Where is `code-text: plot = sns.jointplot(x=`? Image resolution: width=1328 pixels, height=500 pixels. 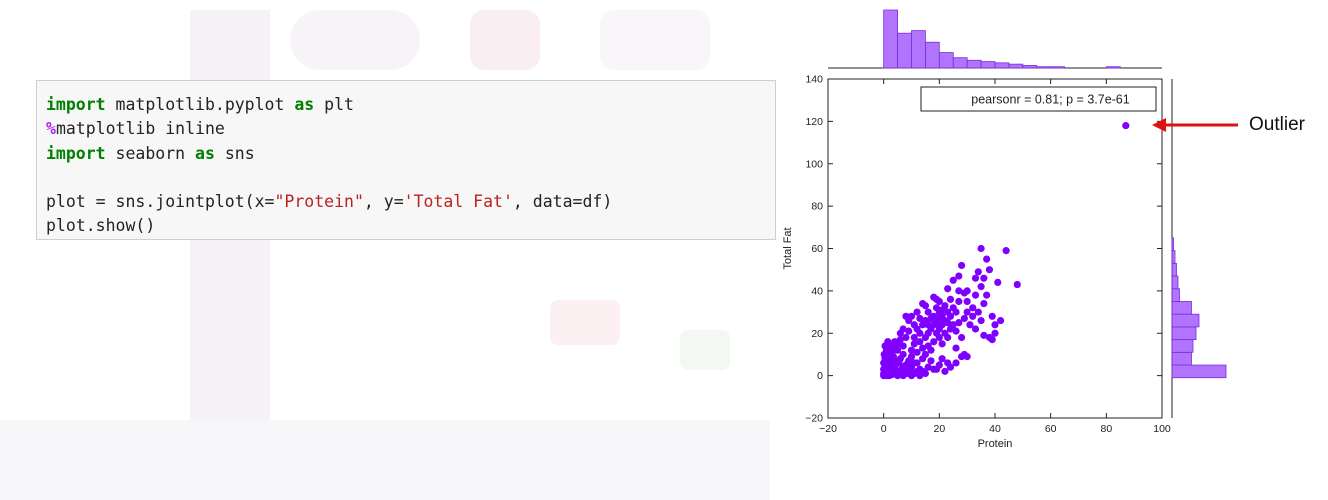 code-text: plot = sns.jointplot(x= is located at coordinates (160, 202).